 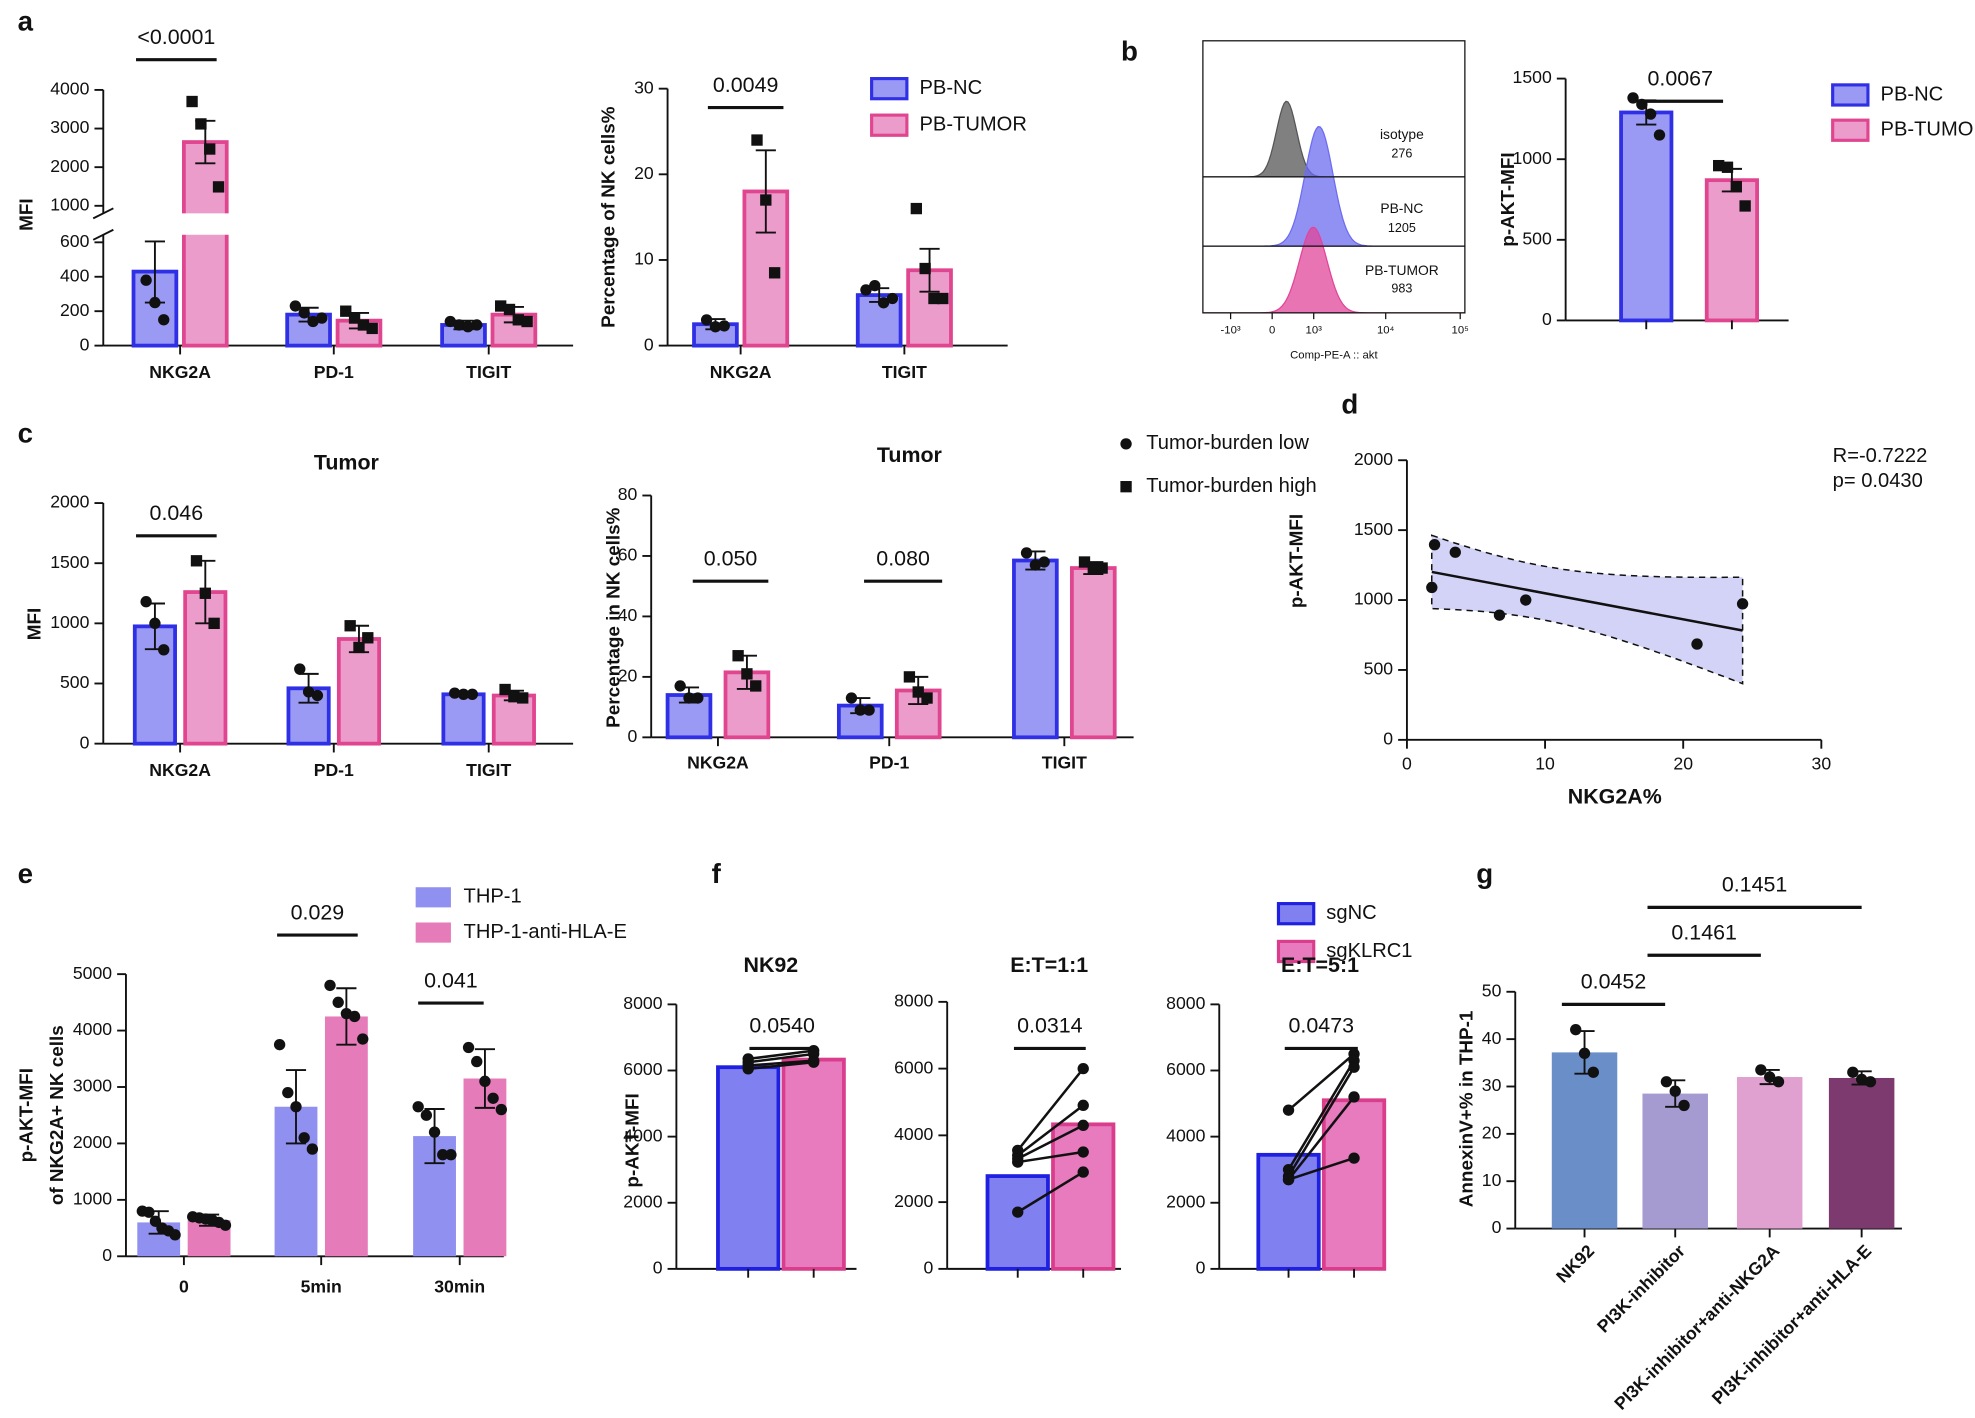 What do you see at coordinates (318, 912) in the screenshot?
I see `p-value: 0.029` at bounding box center [318, 912].